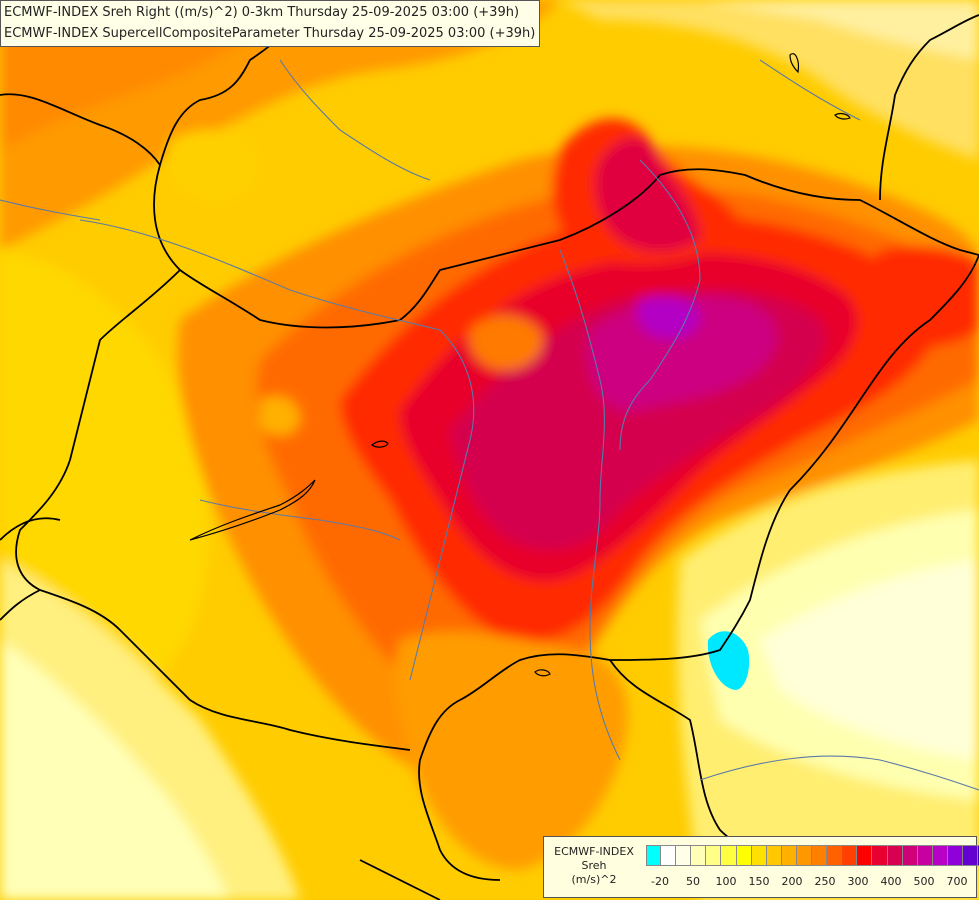  Describe the element at coordinates (792, 881) in the screenshot. I see `legend-tick-label: 200` at that location.